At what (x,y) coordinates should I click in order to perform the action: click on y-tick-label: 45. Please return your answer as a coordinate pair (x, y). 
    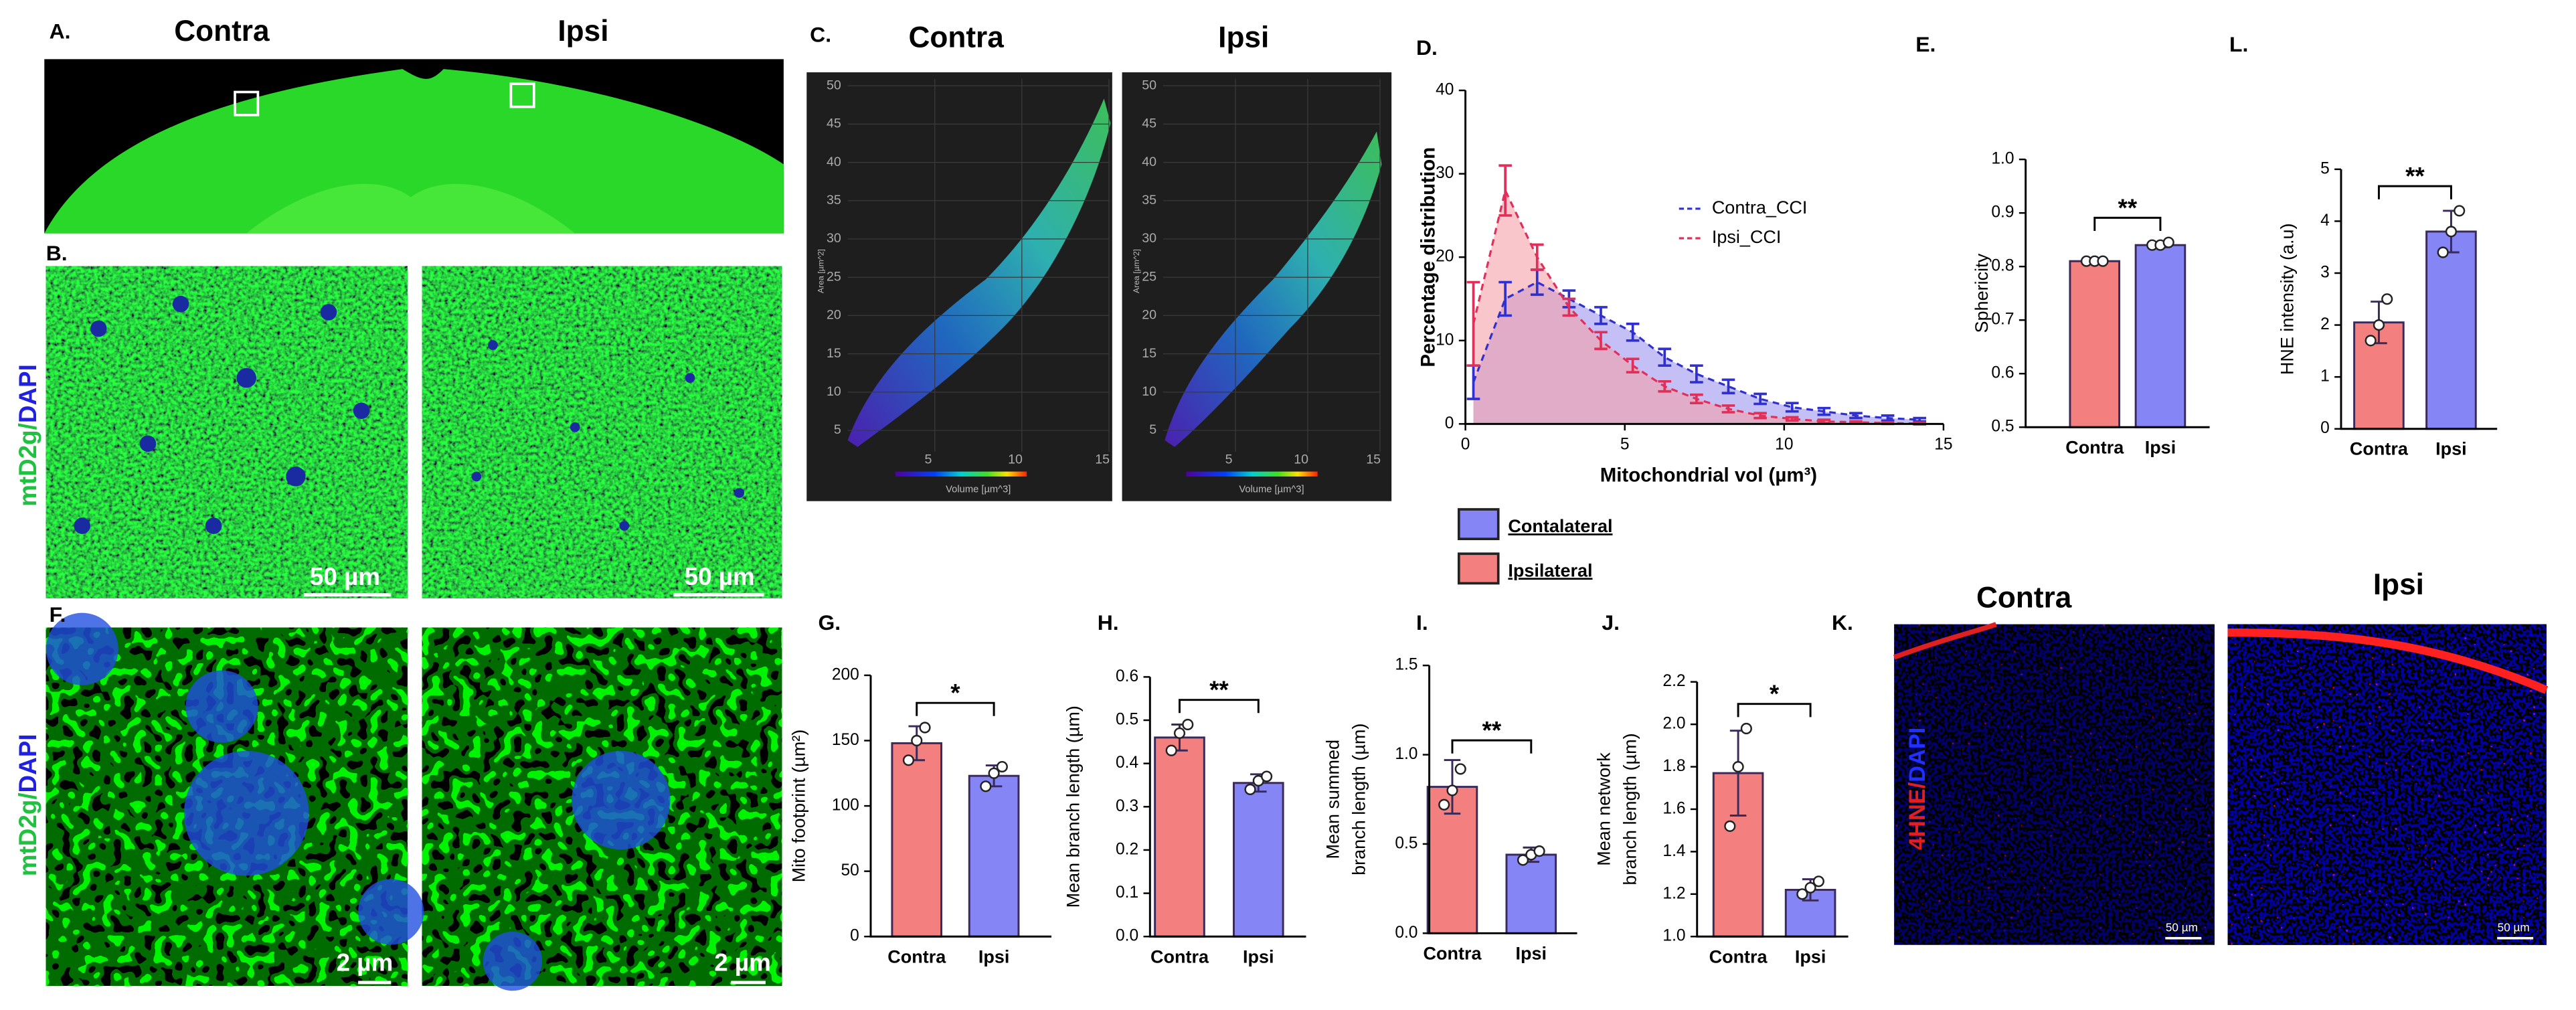
    Looking at the image, I should click on (834, 123).